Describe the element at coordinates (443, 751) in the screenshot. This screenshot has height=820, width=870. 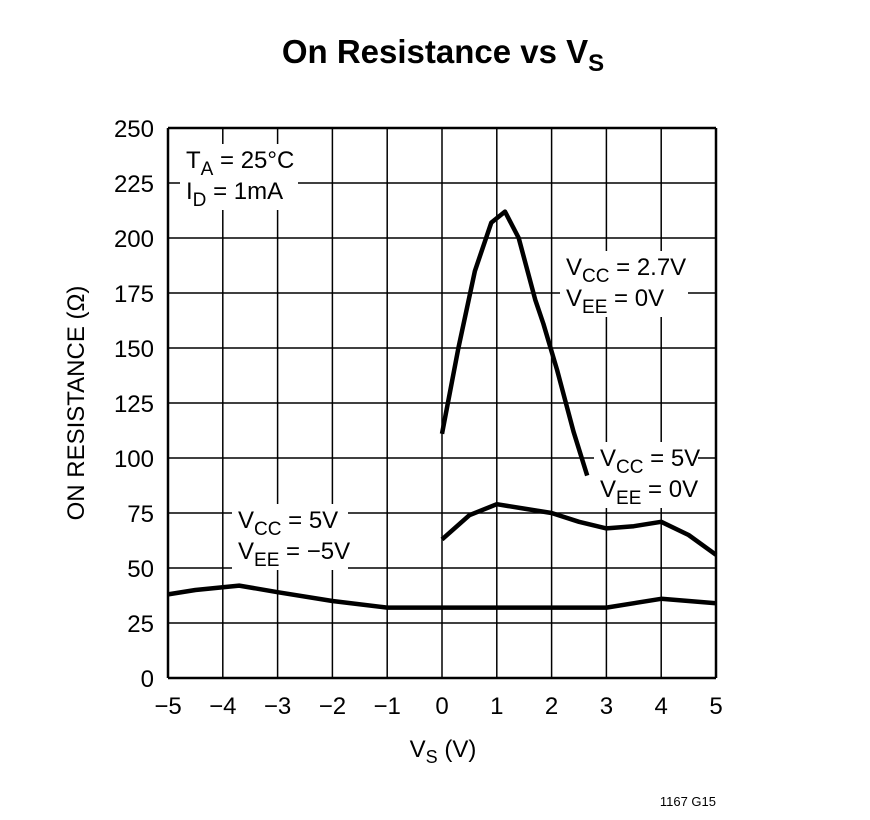
I see `x-axis-label: VS (V)` at that location.